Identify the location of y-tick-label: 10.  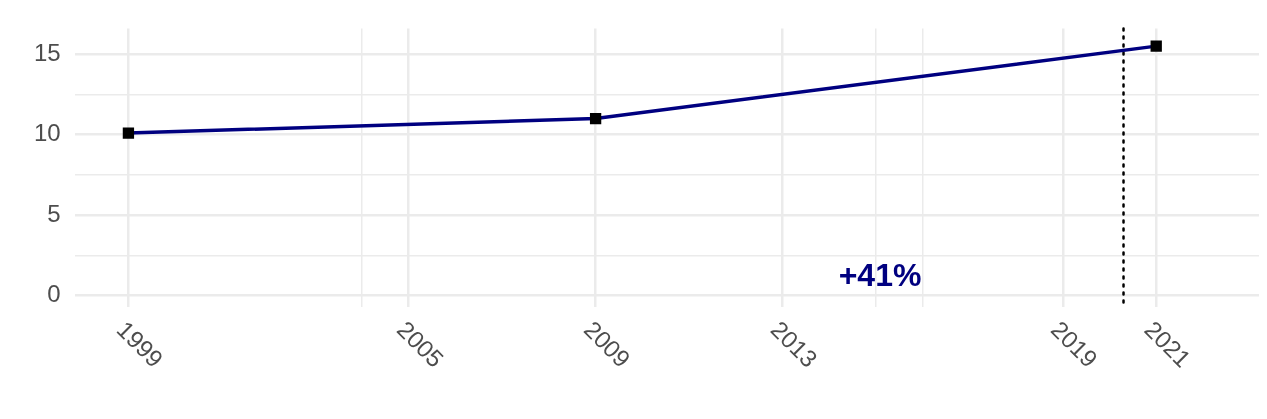
(47, 133).